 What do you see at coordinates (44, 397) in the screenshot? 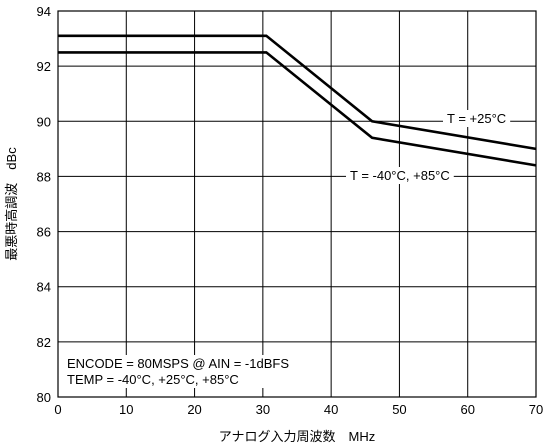
I see `y-tick-label: 80` at bounding box center [44, 397].